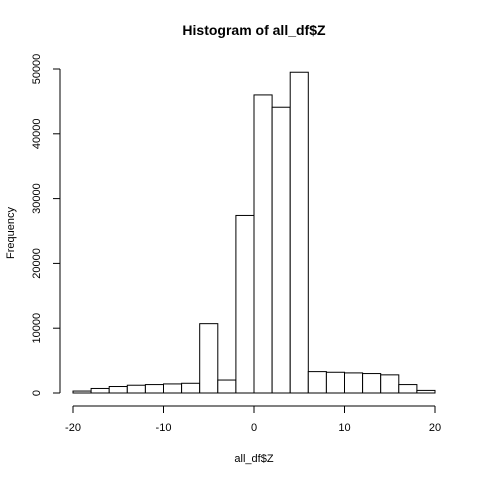 The height and width of the screenshot is (480, 480). What do you see at coordinates (37, 263) in the screenshot?
I see `y-tick-label: 20000` at bounding box center [37, 263].